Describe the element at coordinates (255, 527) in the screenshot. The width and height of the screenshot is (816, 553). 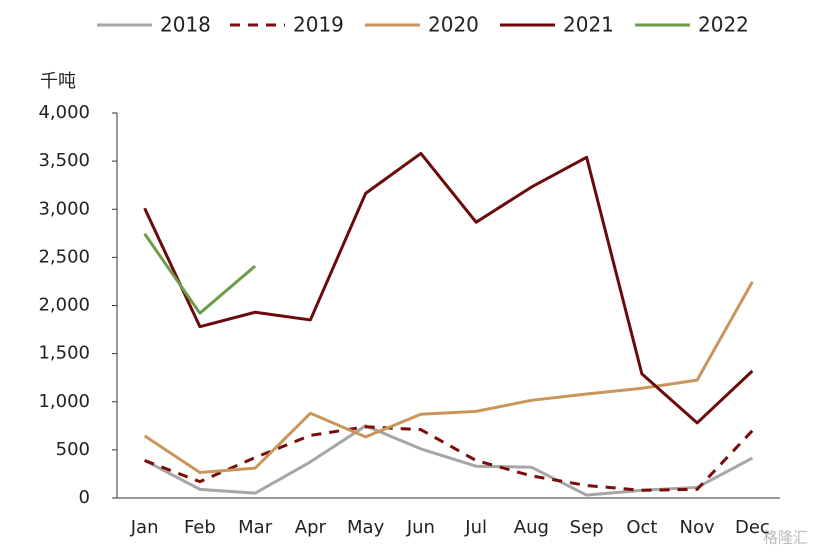
I see `x-tick-label: Mar` at that location.